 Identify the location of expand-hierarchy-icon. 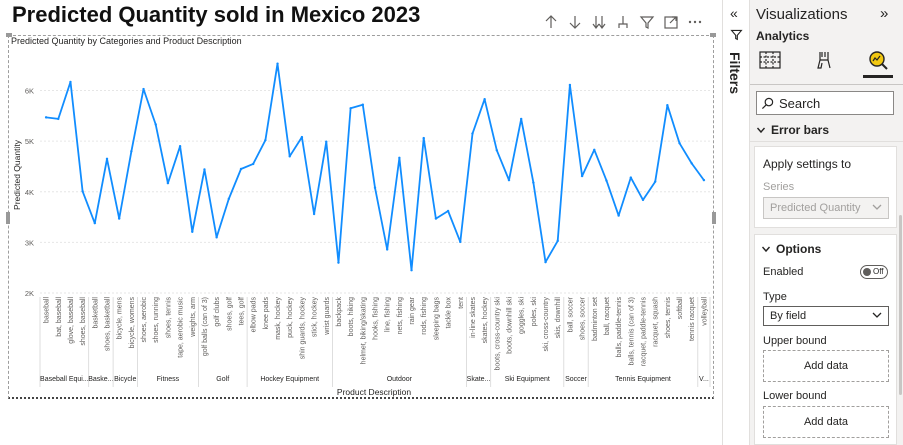
(623, 22).